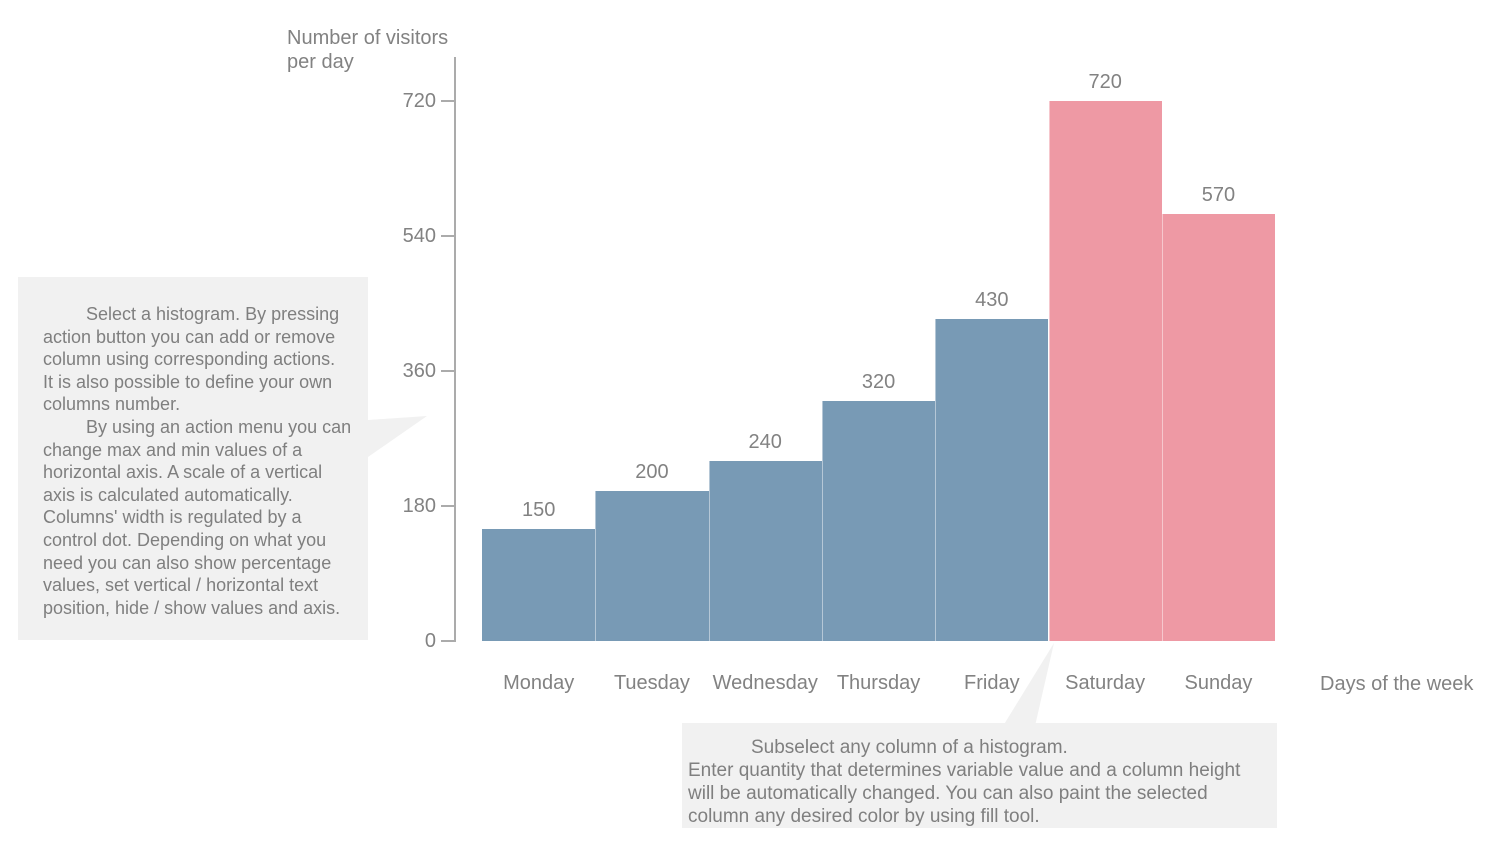 The width and height of the screenshot is (1500, 850). Describe the element at coordinates (183, 472) in the screenshot. I see `left-note-line-8: horizontal axis. A scale of a vertical` at that location.